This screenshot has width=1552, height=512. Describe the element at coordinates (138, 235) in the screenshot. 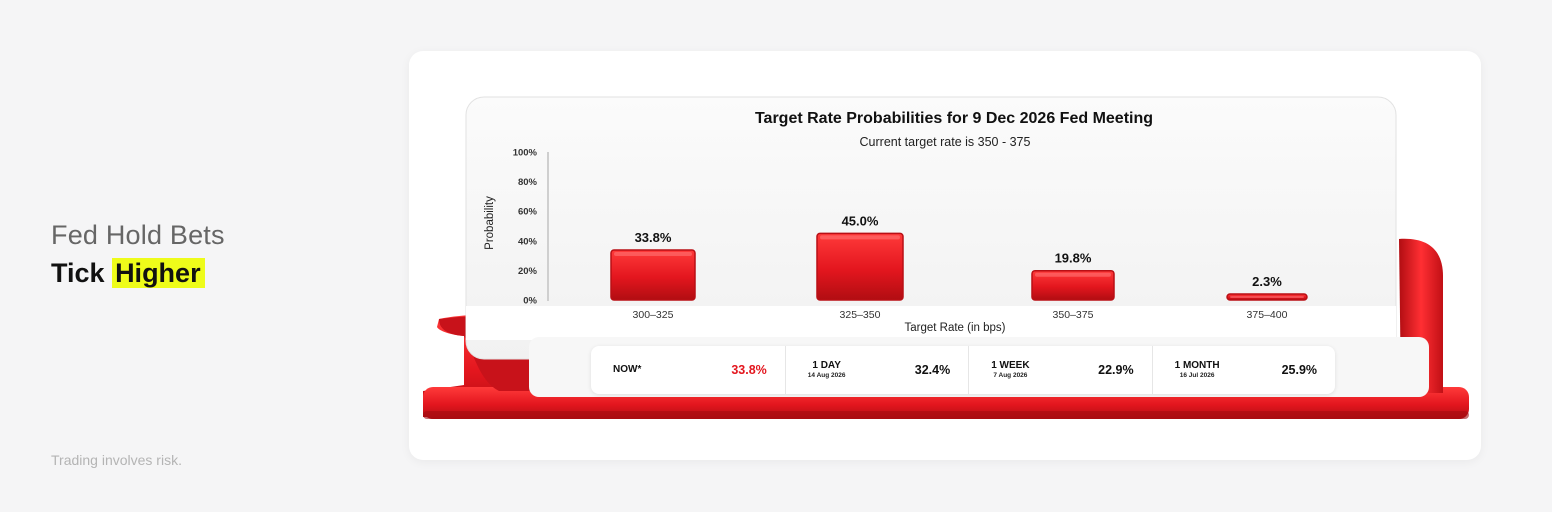

I see `headline-line-1: Fed Hold Bets` at that location.